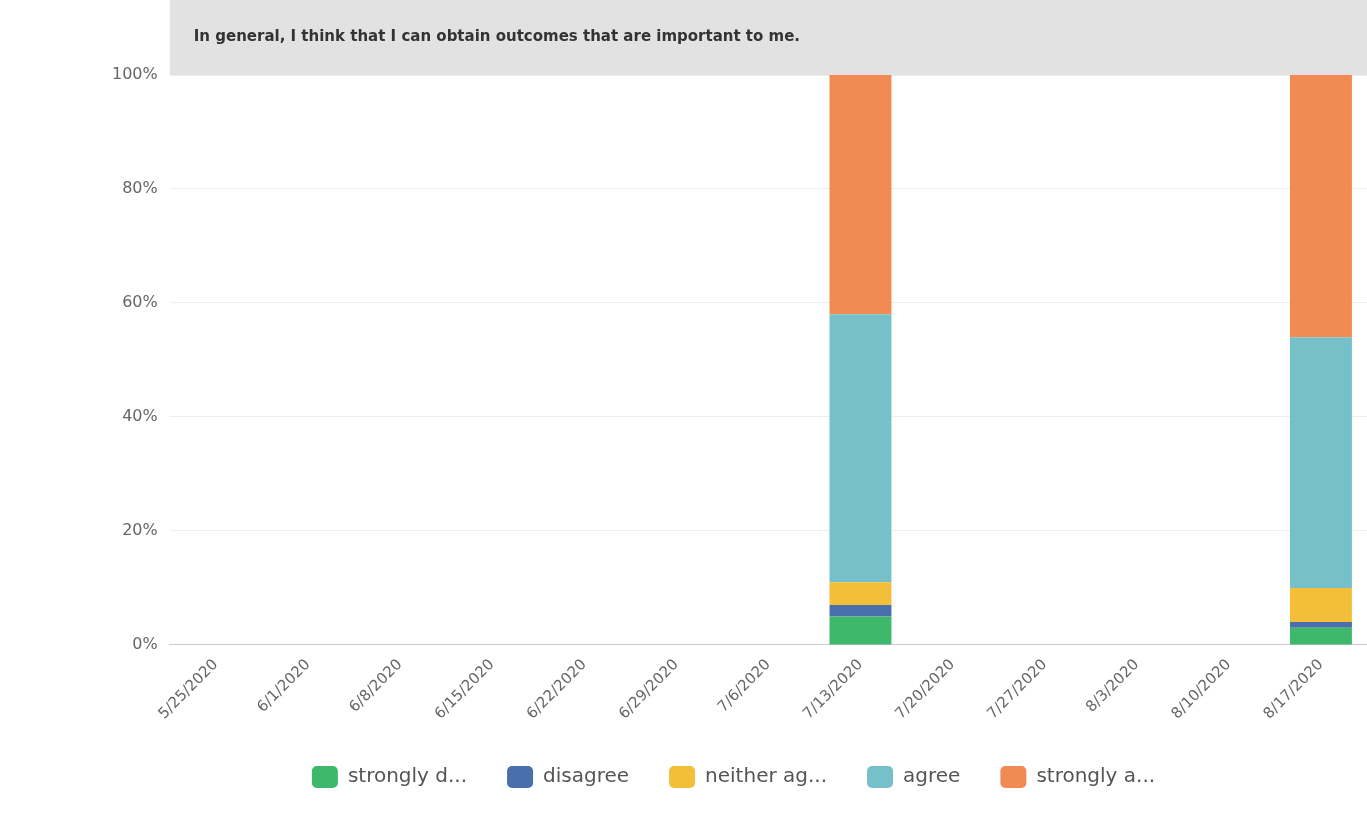 Image resolution: width=1367 pixels, height=818 pixels. What do you see at coordinates (932, 775) in the screenshot?
I see `legend-label: agree` at bounding box center [932, 775].